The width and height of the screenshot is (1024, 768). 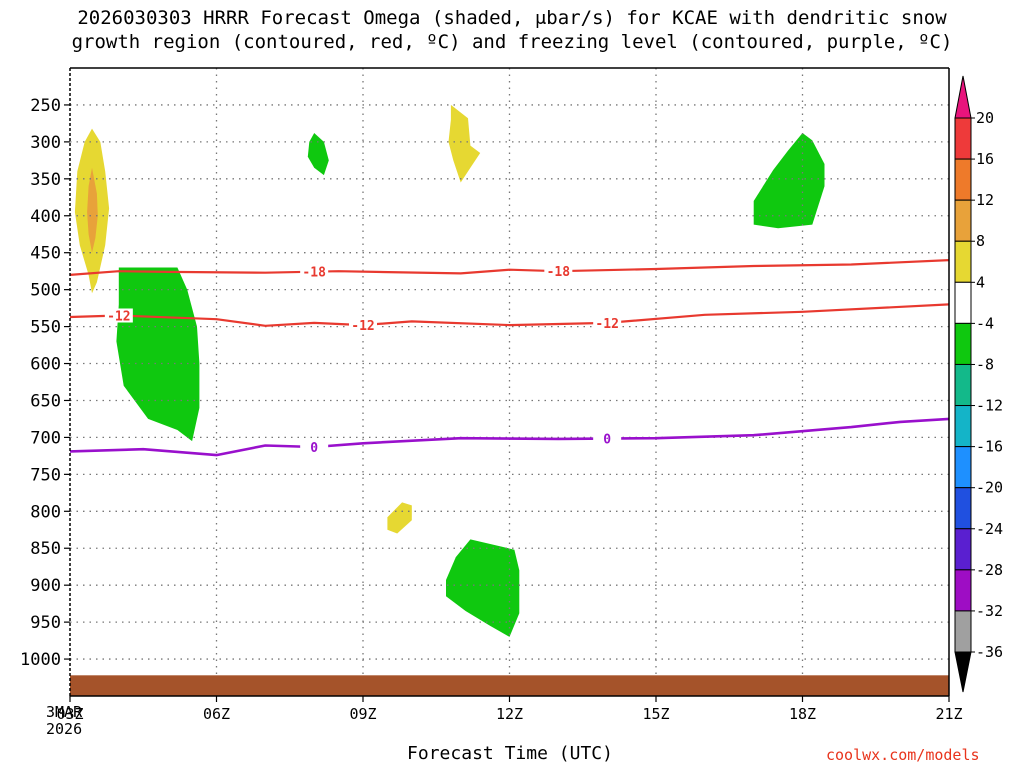 I want to click on y-tick-label-750: 750, so click(x=45, y=475).